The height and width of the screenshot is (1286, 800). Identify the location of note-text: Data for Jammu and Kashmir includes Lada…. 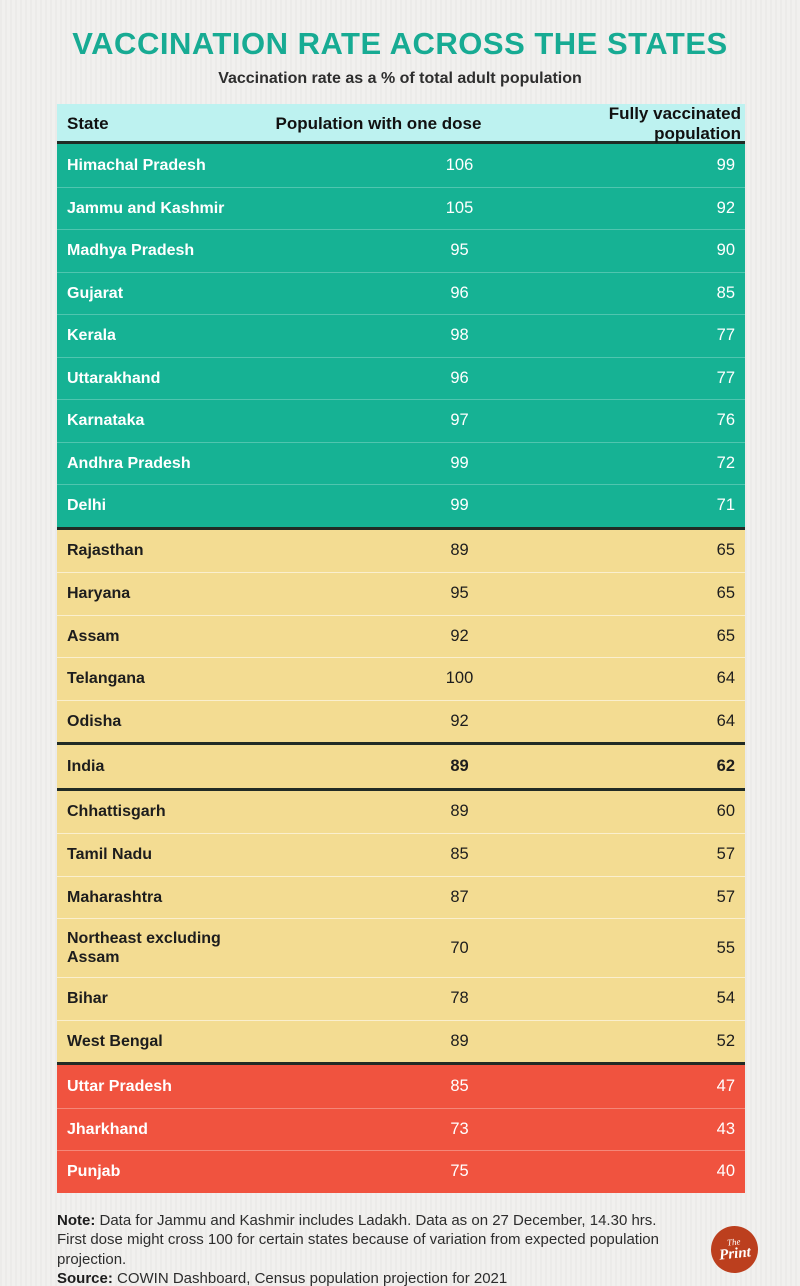
(358, 1239).